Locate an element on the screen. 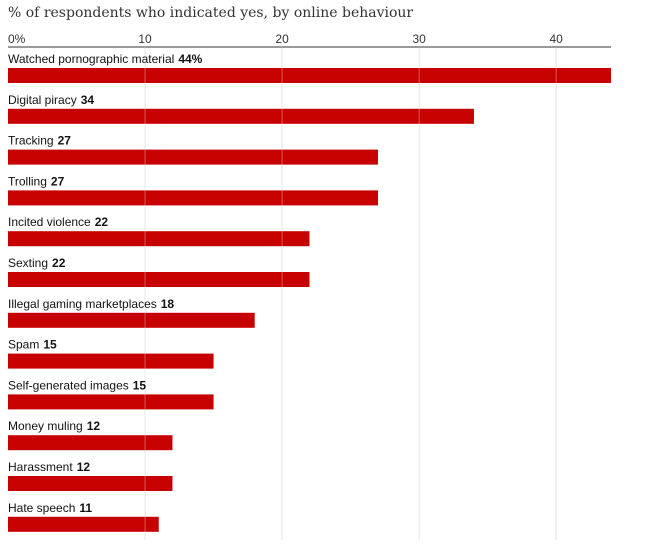 Image resolution: width=650 pixels, height=548 pixels. category-name: Sexting is located at coordinates (28, 263).